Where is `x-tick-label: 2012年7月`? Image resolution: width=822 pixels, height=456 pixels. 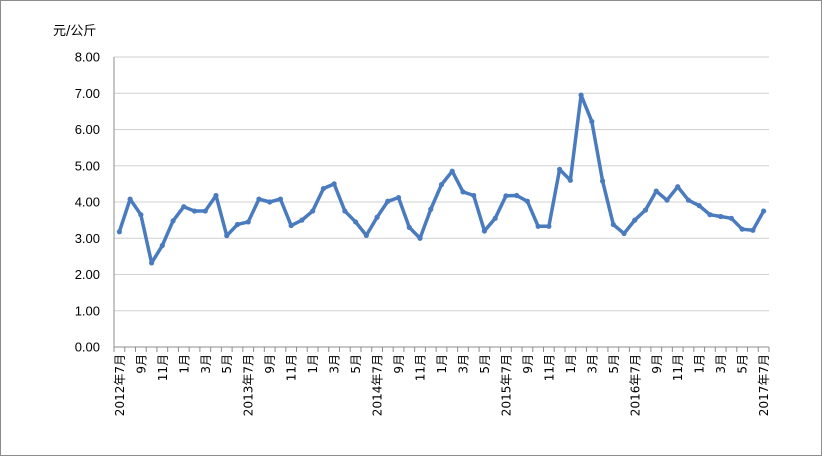
x-tick-label: 2012年7月 is located at coordinates (120, 385).